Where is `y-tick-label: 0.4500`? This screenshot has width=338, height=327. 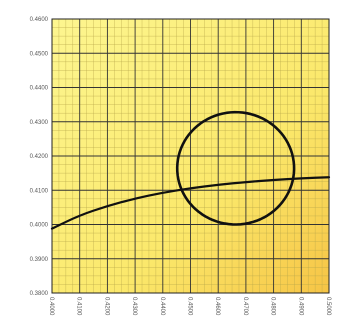 y-tick-label: 0.4500 is located at coordinates (39, 54).